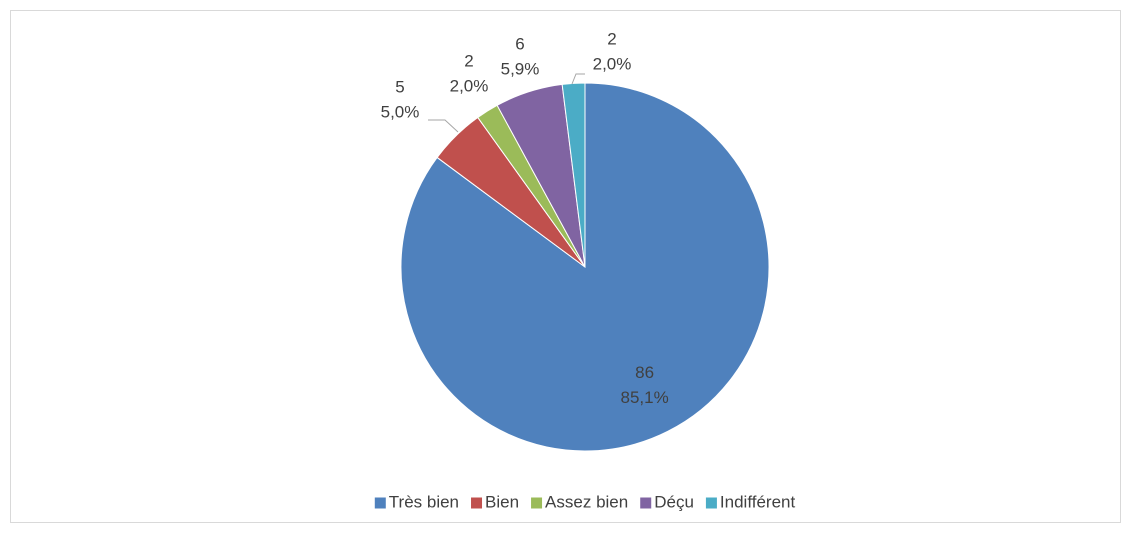 The image size is (1131, 533). What do you see at coordinates (520, 68) in the screenshot?
I see `data-label-percent: 5,9%` at bounding box center [520, 68].